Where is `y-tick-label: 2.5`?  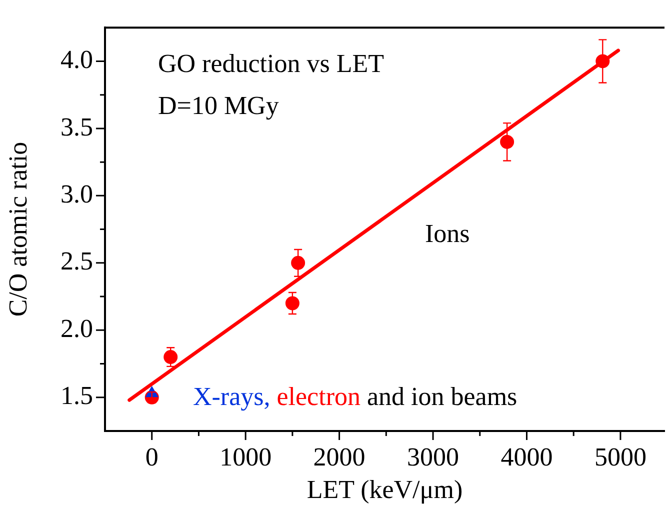 y-tick-label: 2.5 is located at coordinates (76, 261).